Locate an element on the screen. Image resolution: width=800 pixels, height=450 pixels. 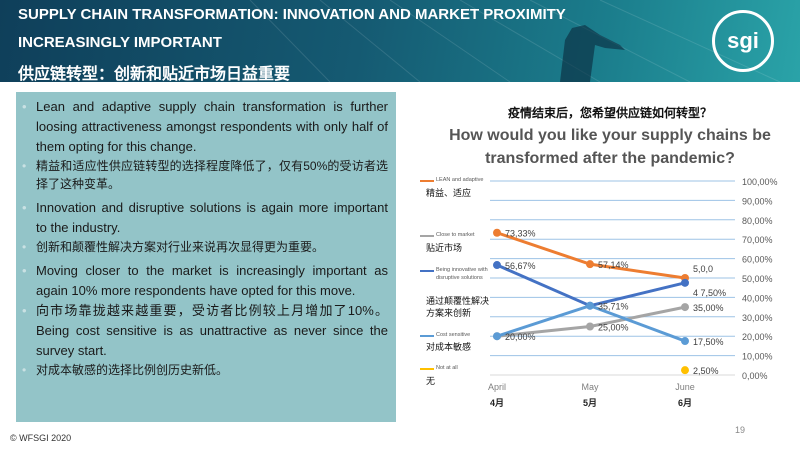
data-label: 57,14% is located at coordinates (613, 265).